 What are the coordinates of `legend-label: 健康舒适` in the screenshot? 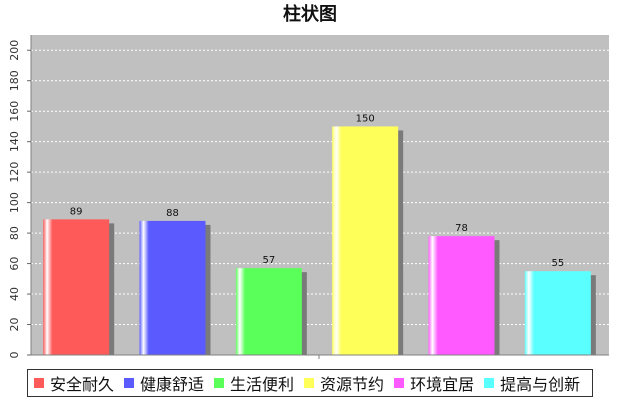 It's located at (172, 384).